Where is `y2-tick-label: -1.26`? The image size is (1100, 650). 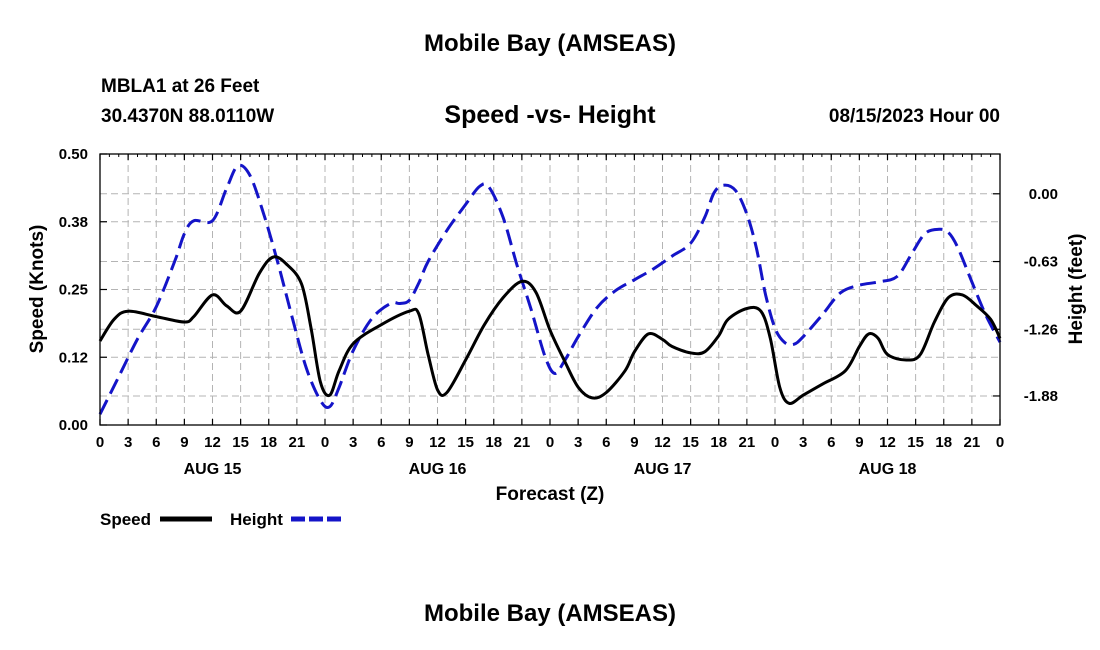
y2-tick-label: -1.26 is located at coordinates (1041, 329).